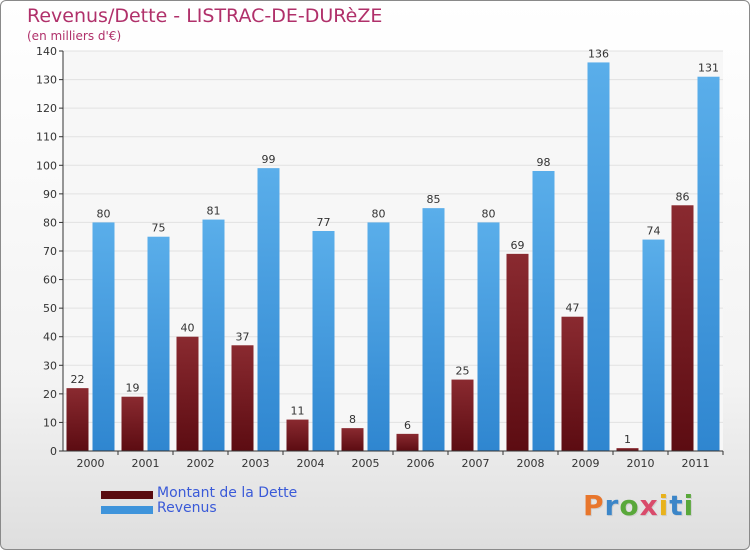 The image size is (750, 550). I want to click on data-label-revenus: 131, so click(708, 68).